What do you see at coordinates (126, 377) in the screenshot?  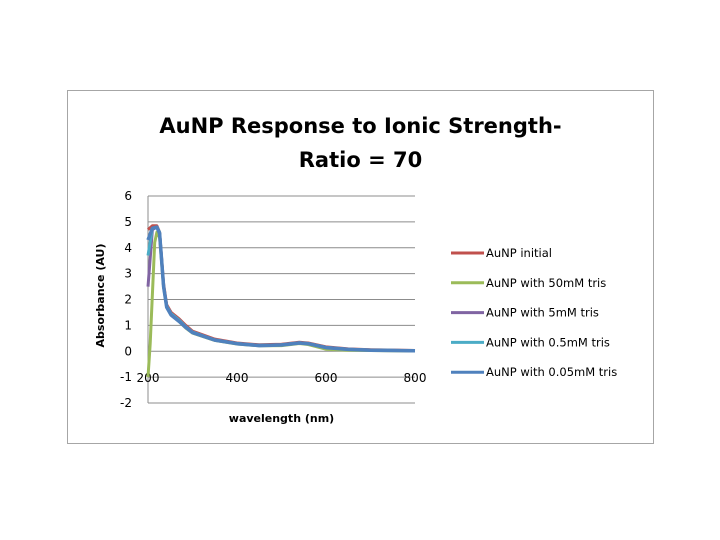 I see `y-tick-label: -1` at bounding box center [126, 377].